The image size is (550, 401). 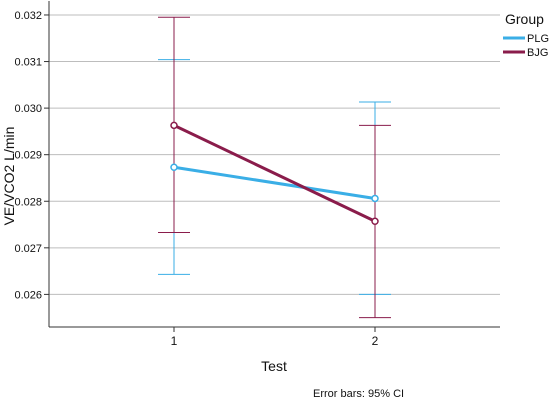 I want to click on x-tick-label: 1, so click(x=174, y=341).